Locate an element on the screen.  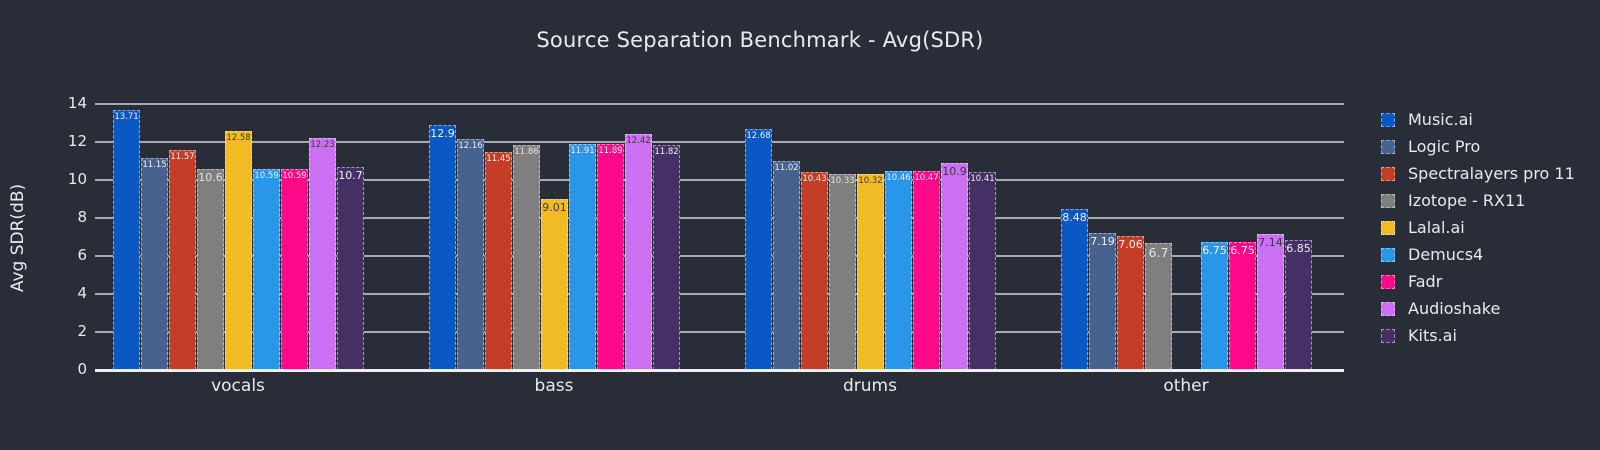
legend-label: Izotope - RX11 is located at coordinates (1467, 200).